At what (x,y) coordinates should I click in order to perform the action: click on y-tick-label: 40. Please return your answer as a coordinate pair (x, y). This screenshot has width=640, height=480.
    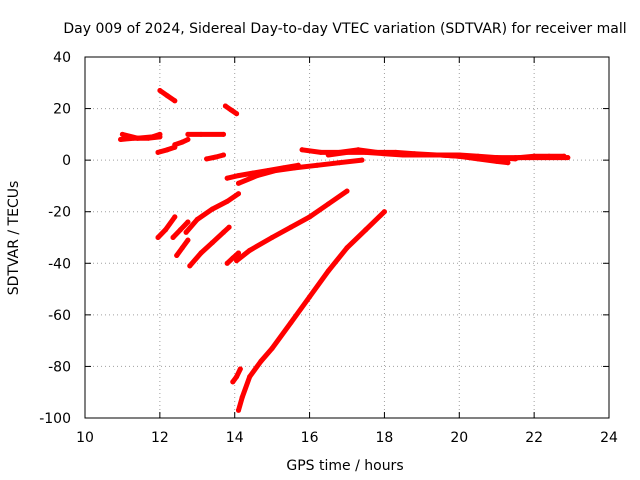
    Looking at the image, I should click on (62, 58).